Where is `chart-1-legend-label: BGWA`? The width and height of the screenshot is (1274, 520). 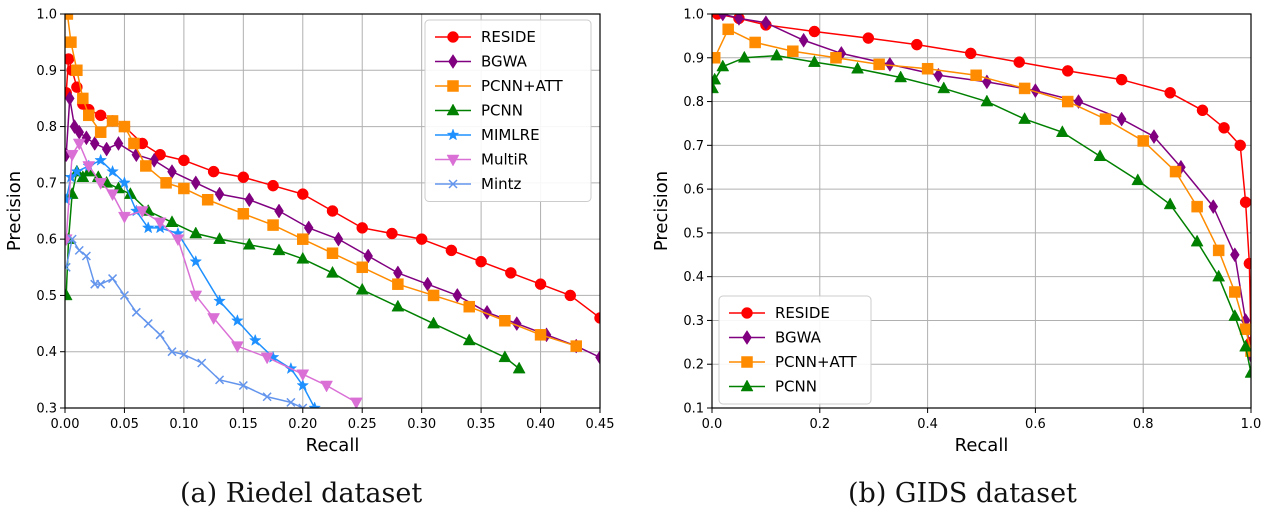 chart-1-legend-label: BGWA is located at coordinates (798, 338).